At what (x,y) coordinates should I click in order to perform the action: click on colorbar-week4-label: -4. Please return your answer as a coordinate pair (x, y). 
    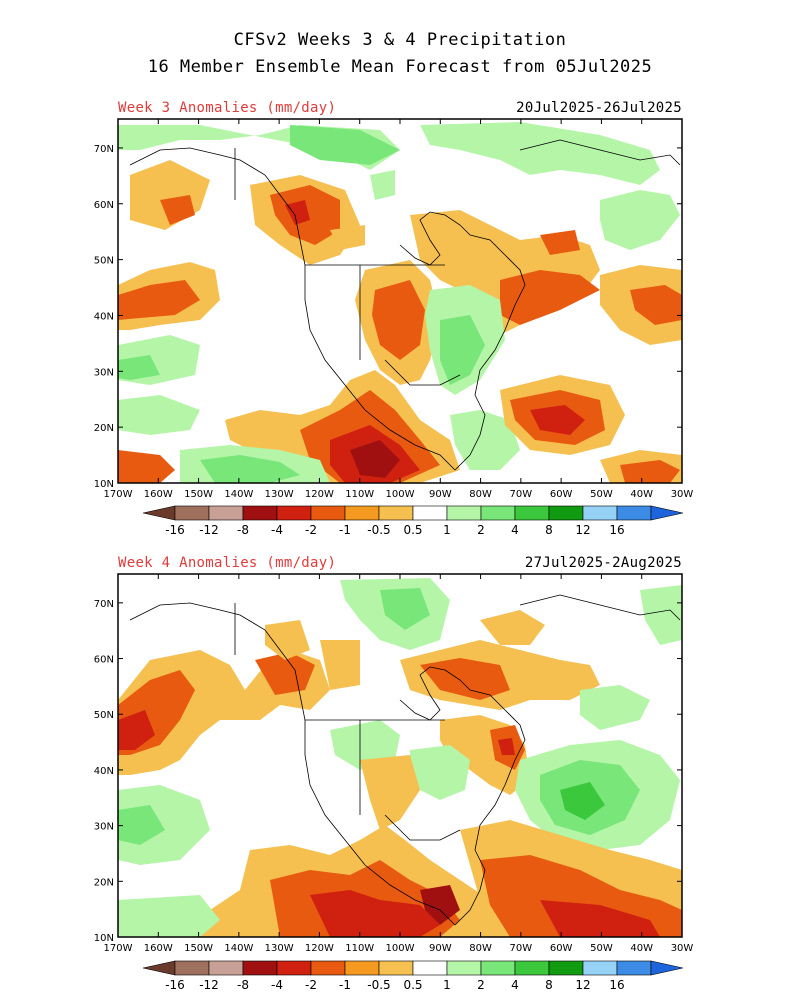
    Looking at the image, I should click on (277, 985).